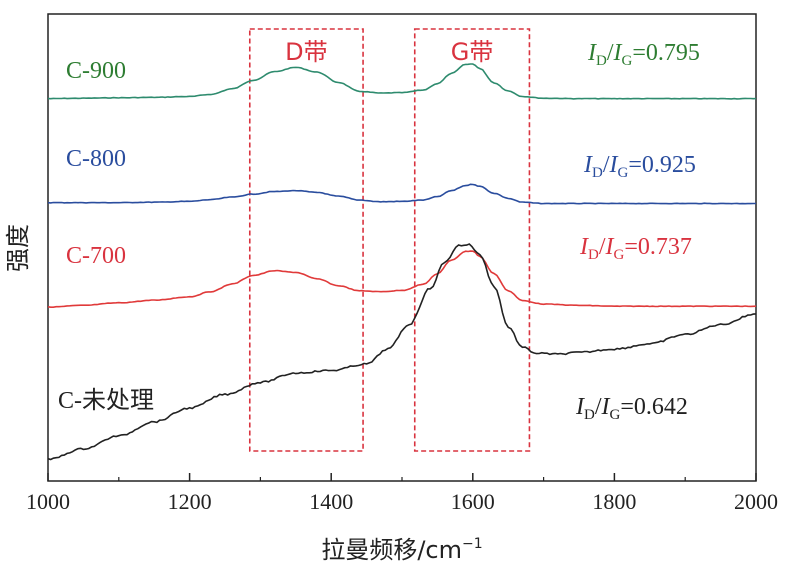  Describe the element at coordinates (306, 52) in the screenshot. I see `band-label: D带` at that location.